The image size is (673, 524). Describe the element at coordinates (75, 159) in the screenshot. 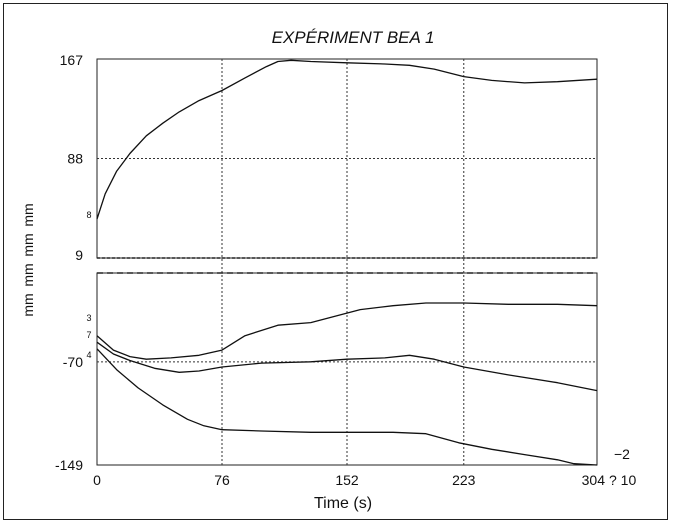

I see `y-tick-label: 88` at that location.